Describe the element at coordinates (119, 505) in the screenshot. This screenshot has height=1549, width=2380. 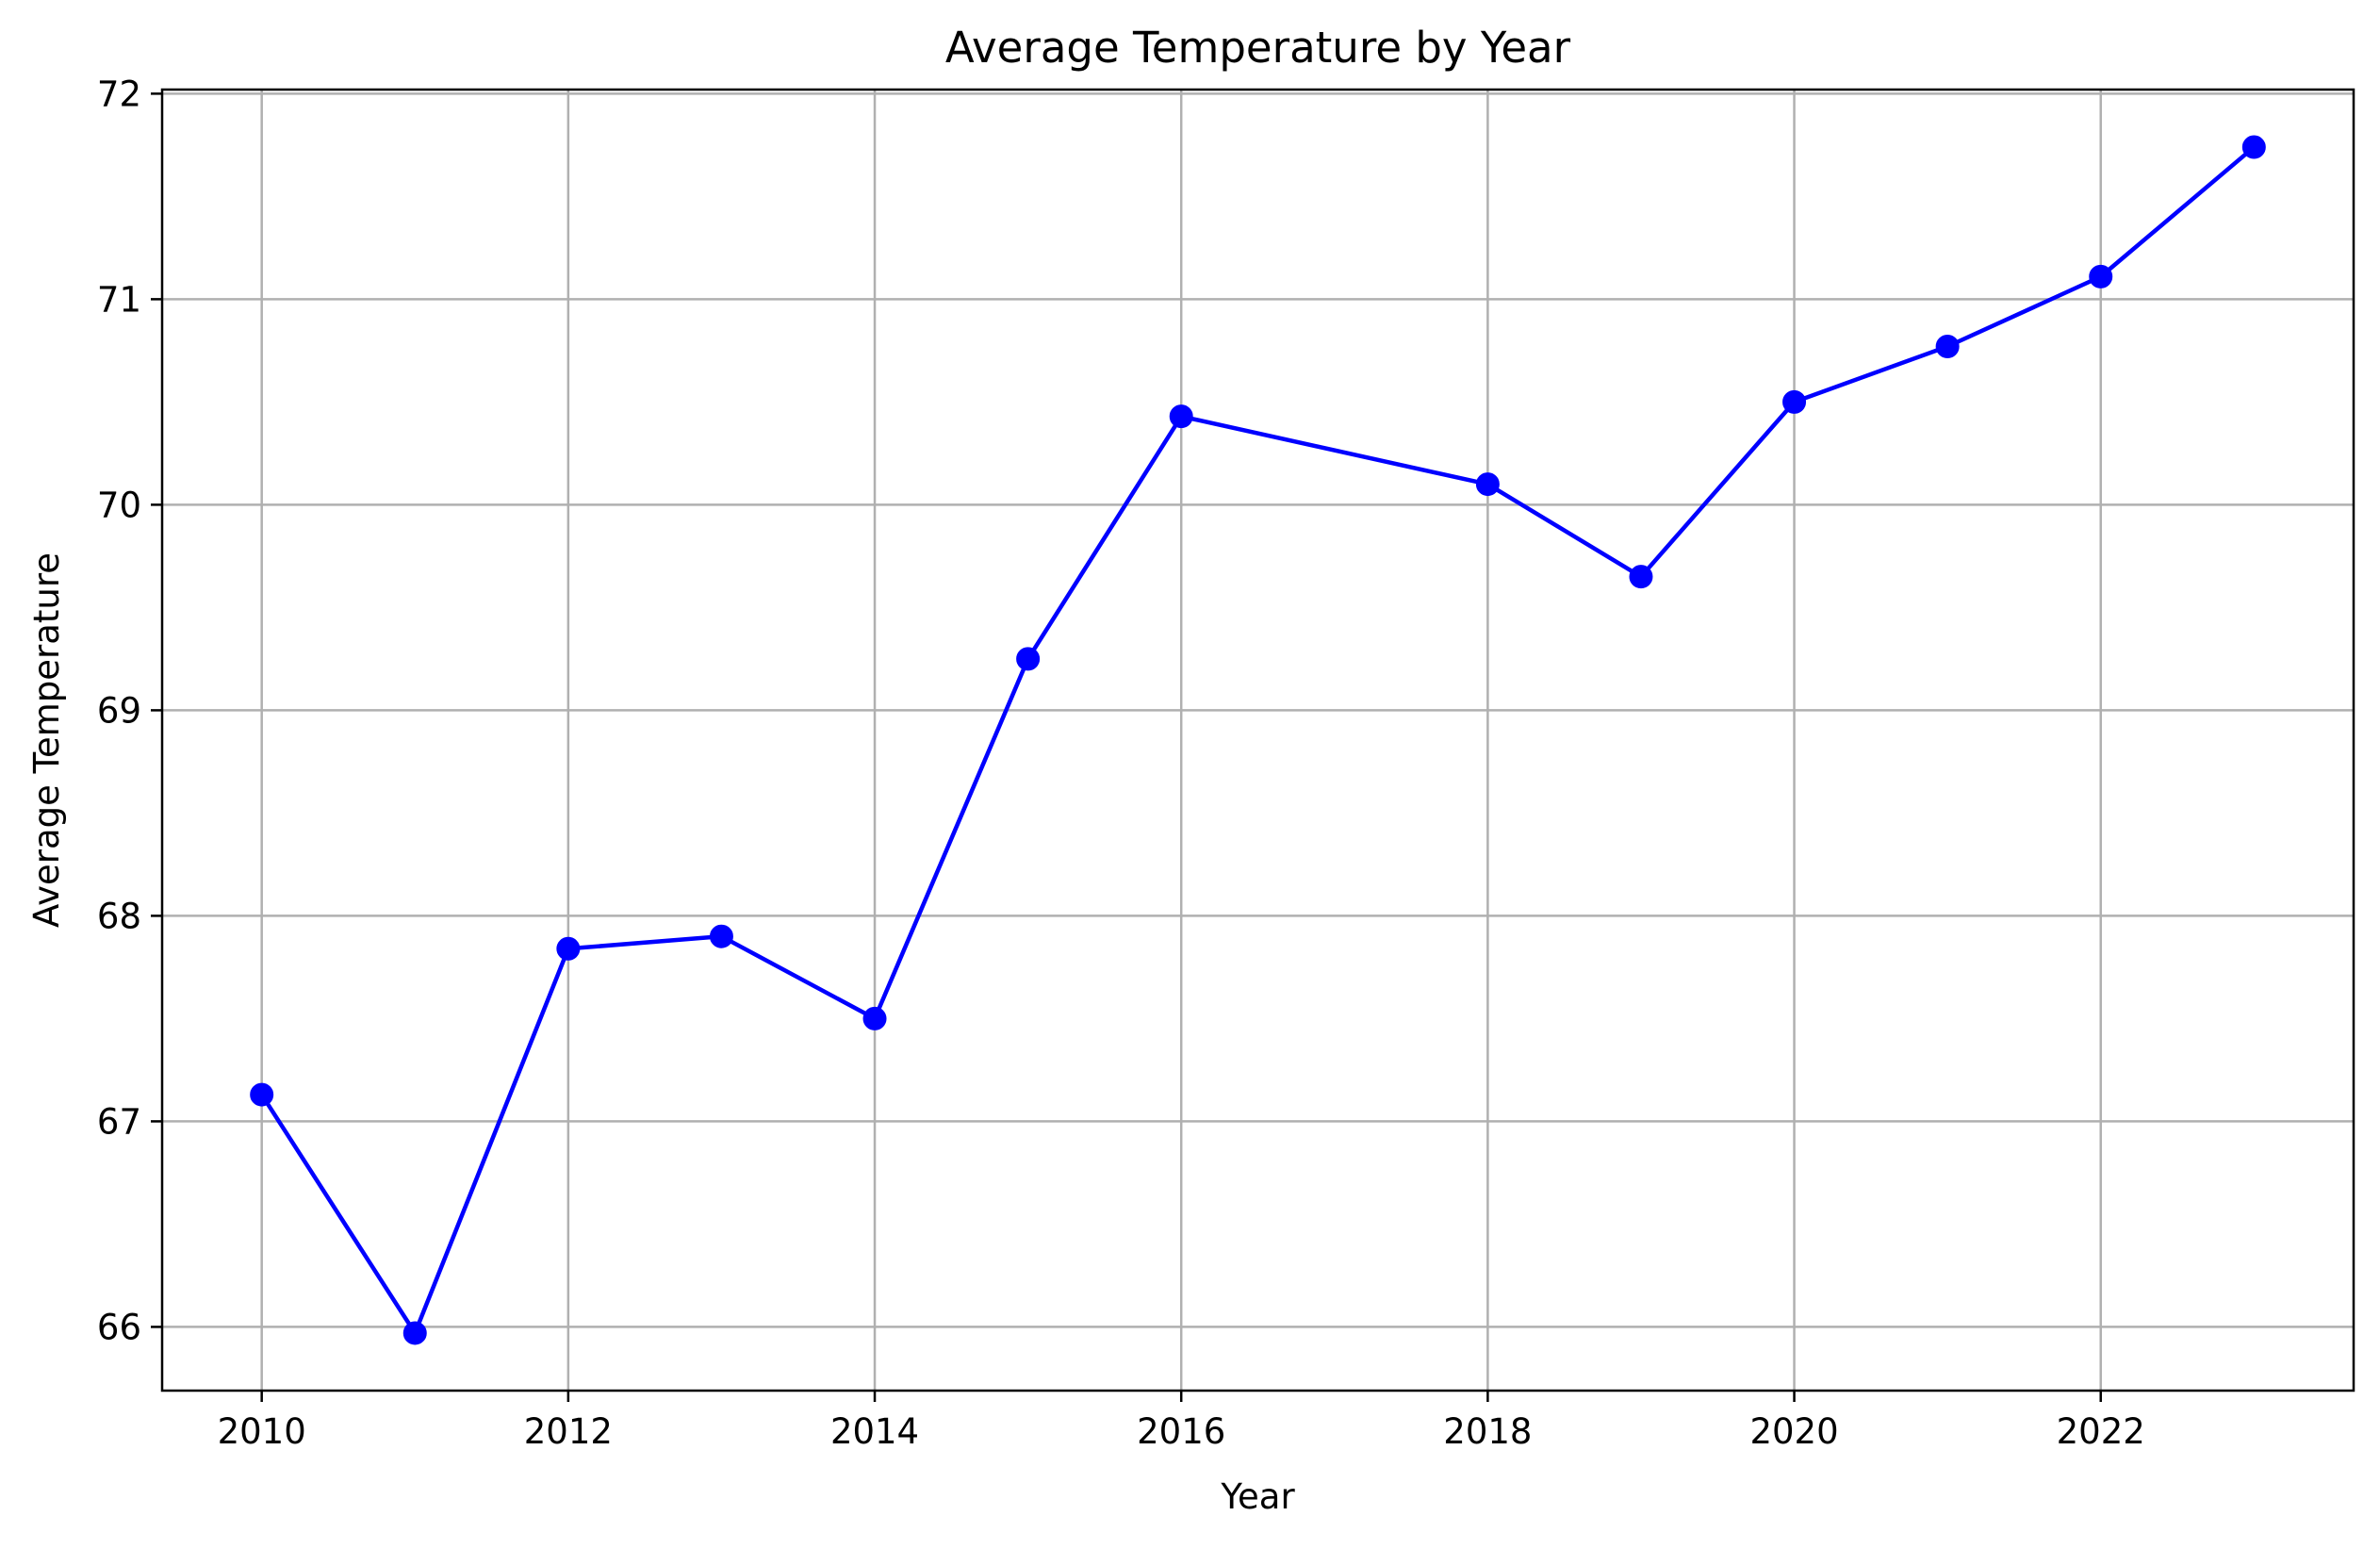
I see `y-tick-label: 70` at that location.